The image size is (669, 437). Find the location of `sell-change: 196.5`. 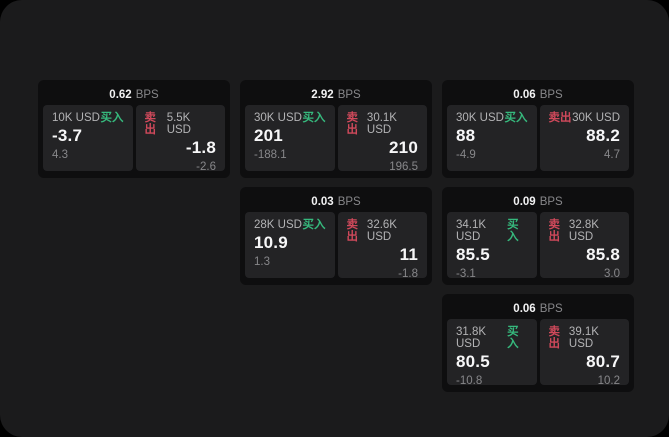

sell-change: 196.5 is located at coordinates (403, 167).